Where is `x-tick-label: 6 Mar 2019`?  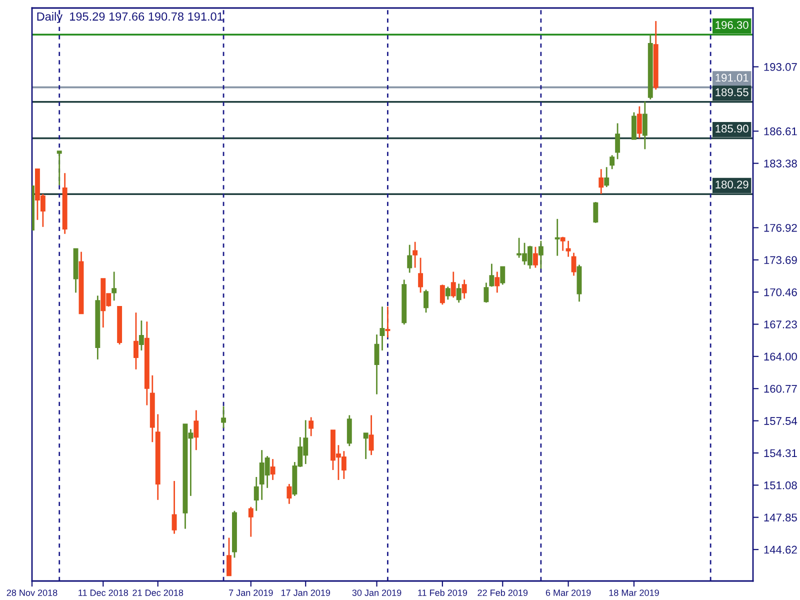 x-tick-label: 6 Mar 2019 is located at coordinates (568, 593).